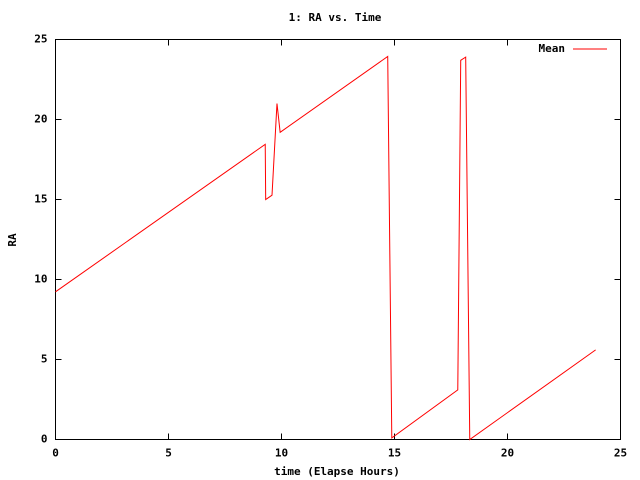 The width and height of the screenshot is (640, 480). What do you see at coordinates (44, 439) in the screenshot?
I see `y-tick-label: 0` at bounding box center [44, 439].